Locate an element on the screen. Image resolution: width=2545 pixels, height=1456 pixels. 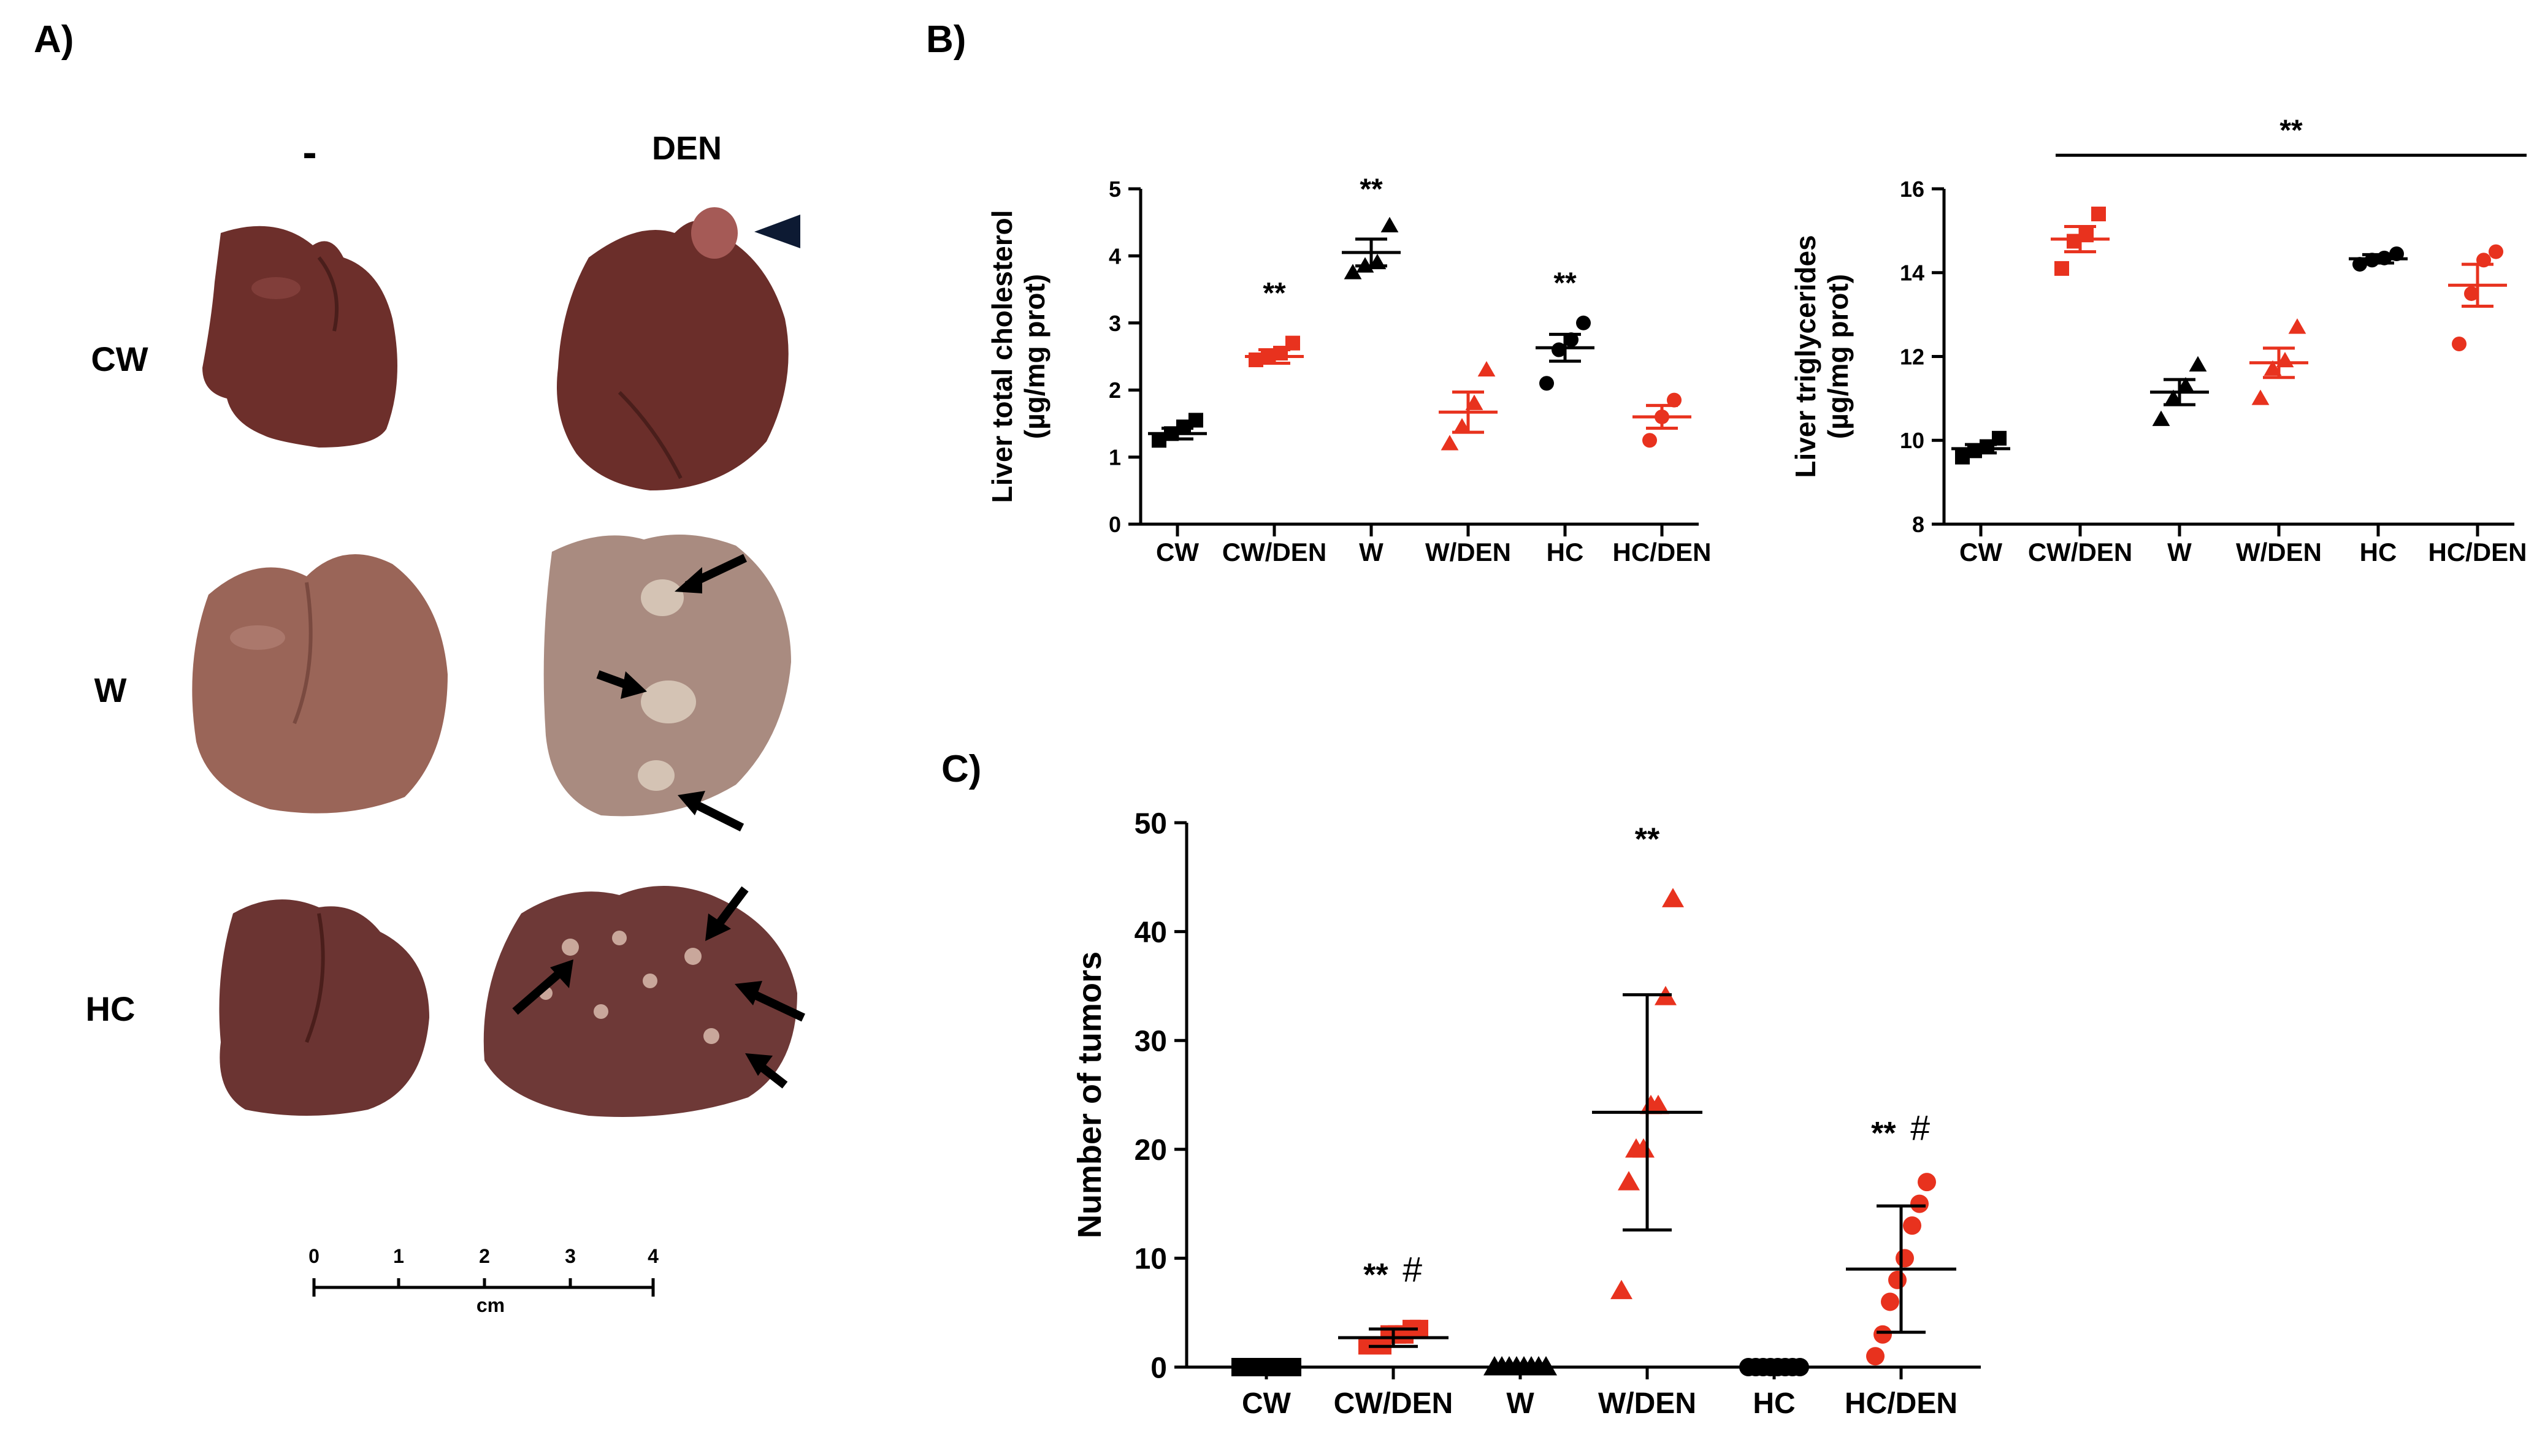
y-tick-label: 3 is located at coordinates (1115, 323).